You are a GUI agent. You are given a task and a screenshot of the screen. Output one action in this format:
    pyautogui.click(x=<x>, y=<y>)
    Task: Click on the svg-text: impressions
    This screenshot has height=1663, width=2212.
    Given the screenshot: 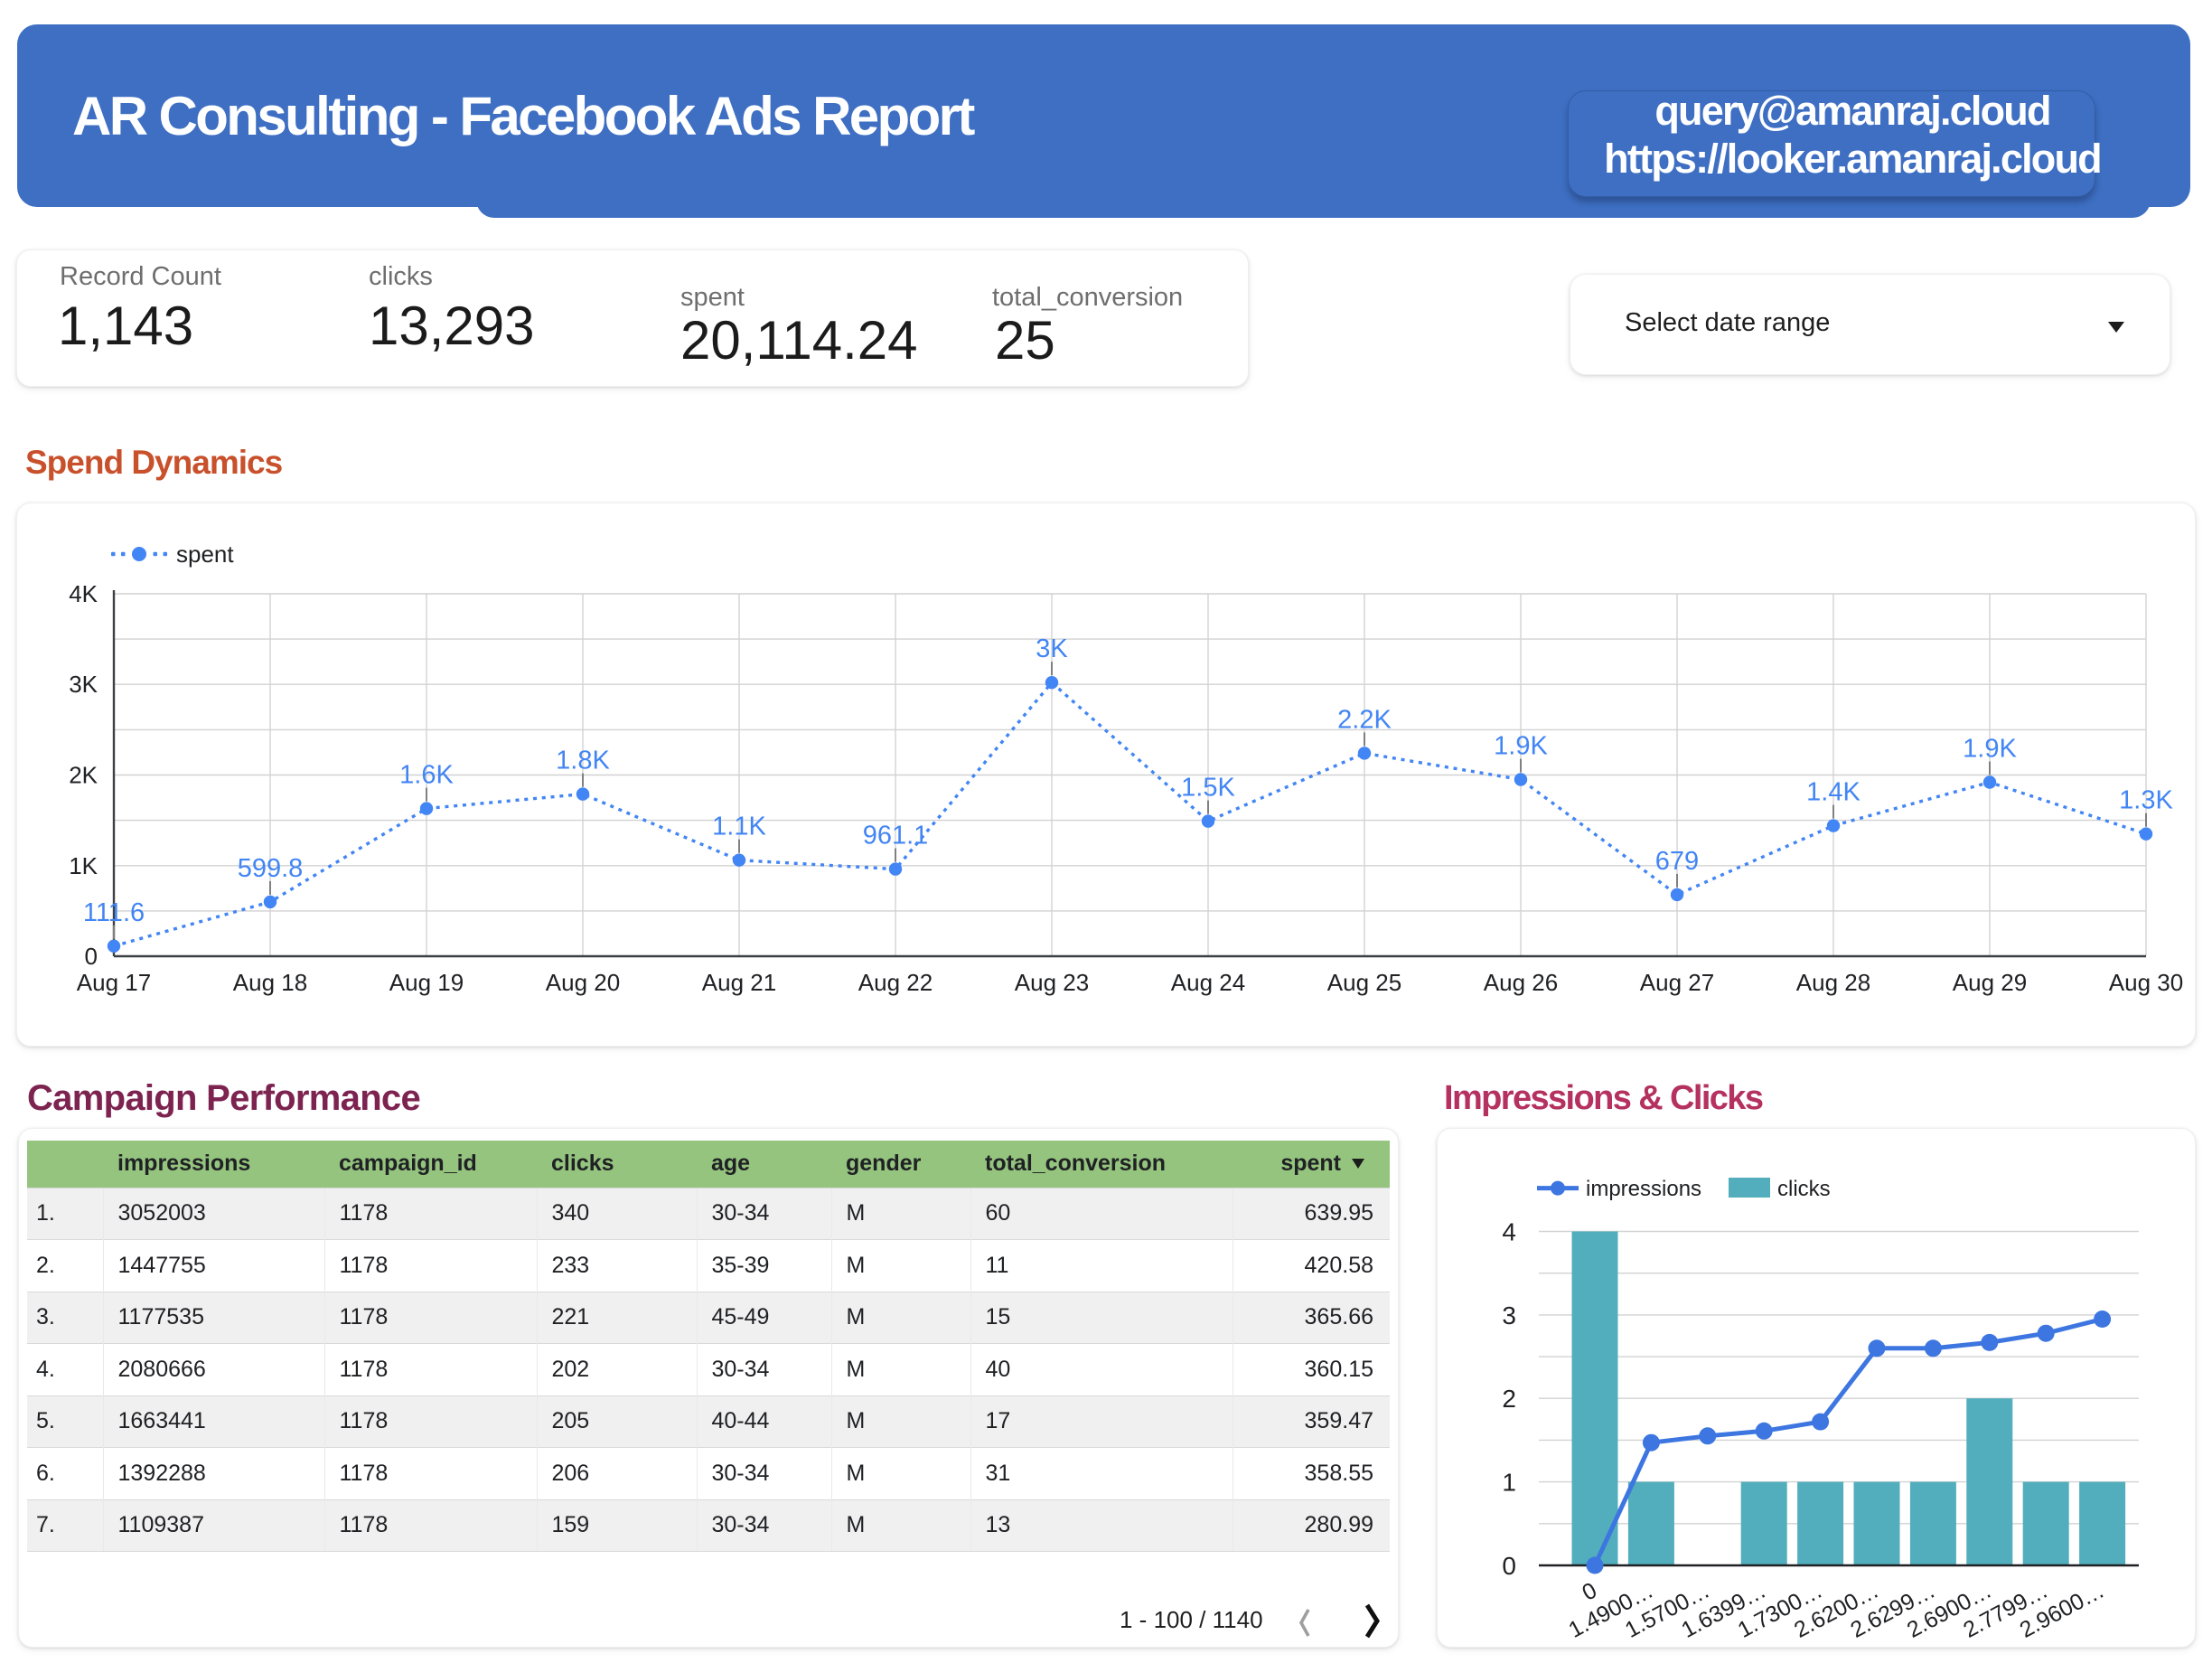 What is the action you would take?
    pyautogui.click(x=1643, y=1189)
    